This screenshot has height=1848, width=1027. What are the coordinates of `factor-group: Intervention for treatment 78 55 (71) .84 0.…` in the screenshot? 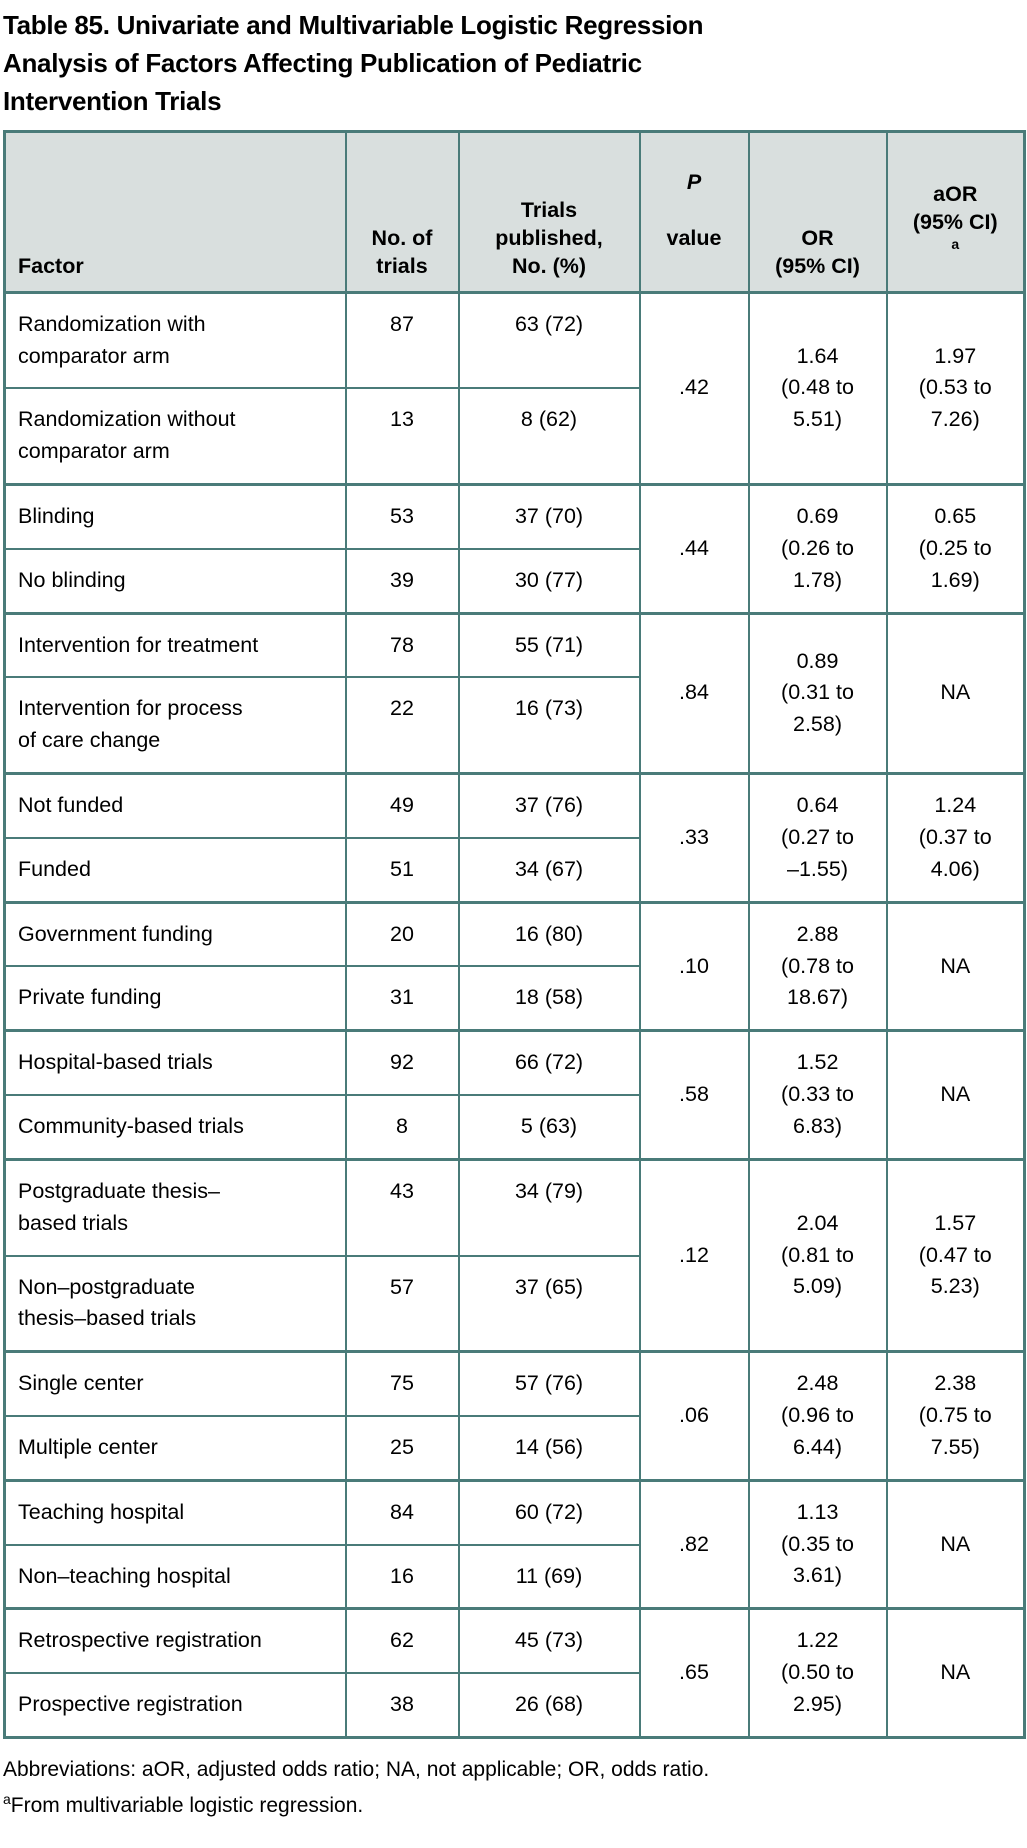 It's located at (514, 693).